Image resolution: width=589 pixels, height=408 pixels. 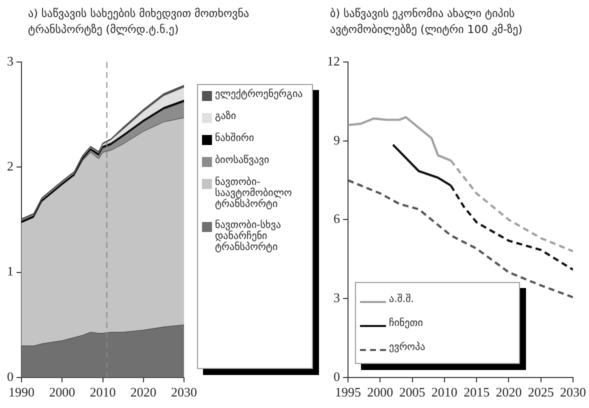 What do you see at coordinates (10, 271) in the screenshot?
I see `y-tick-label: 1` at bounding box center [10, 271].